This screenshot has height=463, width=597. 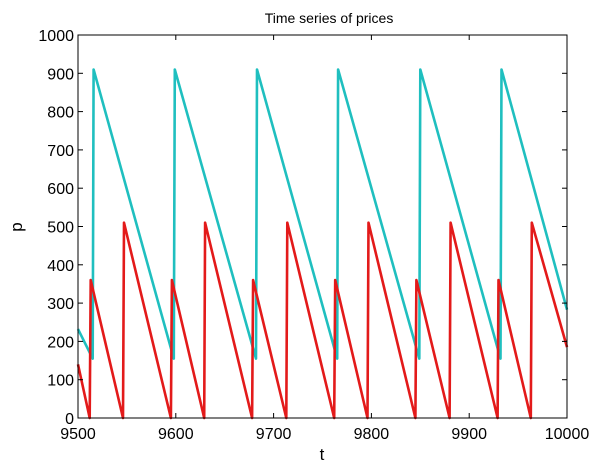 I want to click on y-tick-label: 800, so click(x=60, y=113).